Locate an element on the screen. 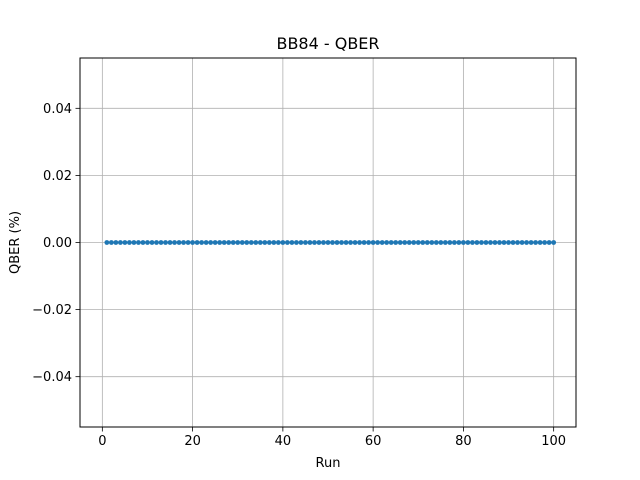 Image resolution: width=640 pixels, height=480 pixels. x-tick-label: 0 is located at coordinates (102, 441).